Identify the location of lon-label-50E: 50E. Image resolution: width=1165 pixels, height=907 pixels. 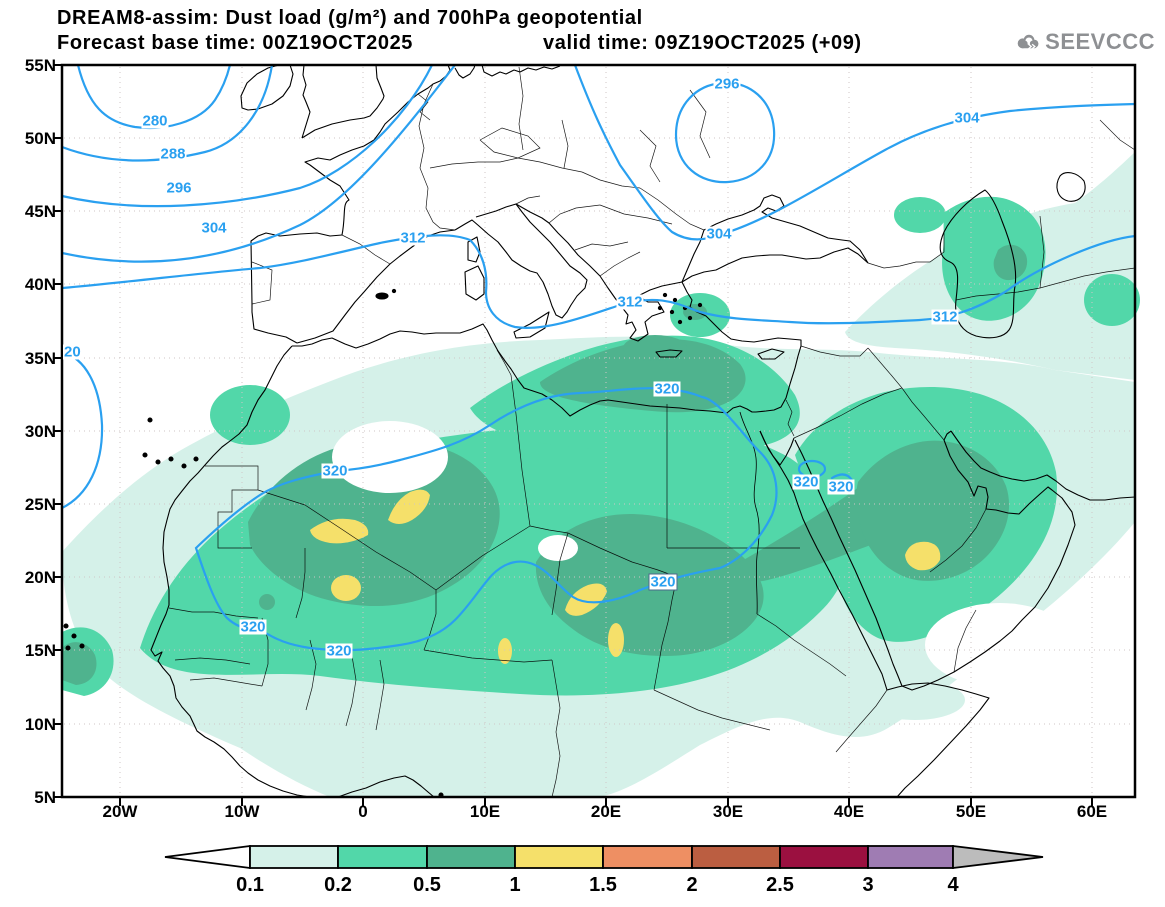
(971, 811).